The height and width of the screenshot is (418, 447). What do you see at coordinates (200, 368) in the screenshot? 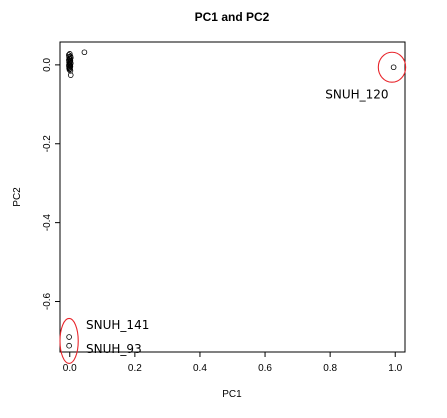
I see `x-tick-label: 0.4` at bounding box center [200, 368].